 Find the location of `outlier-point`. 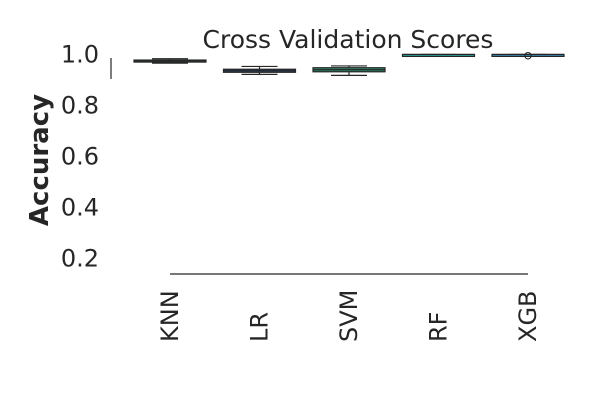

outlier-point is located at coordinates (528, 55).